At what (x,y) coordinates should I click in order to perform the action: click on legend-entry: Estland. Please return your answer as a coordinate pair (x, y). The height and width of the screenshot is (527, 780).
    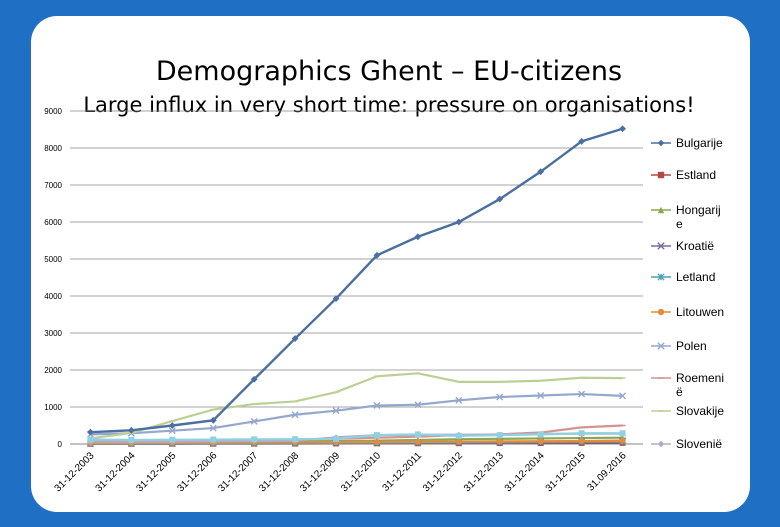
    Looking at the image, I should click on (683, 175).